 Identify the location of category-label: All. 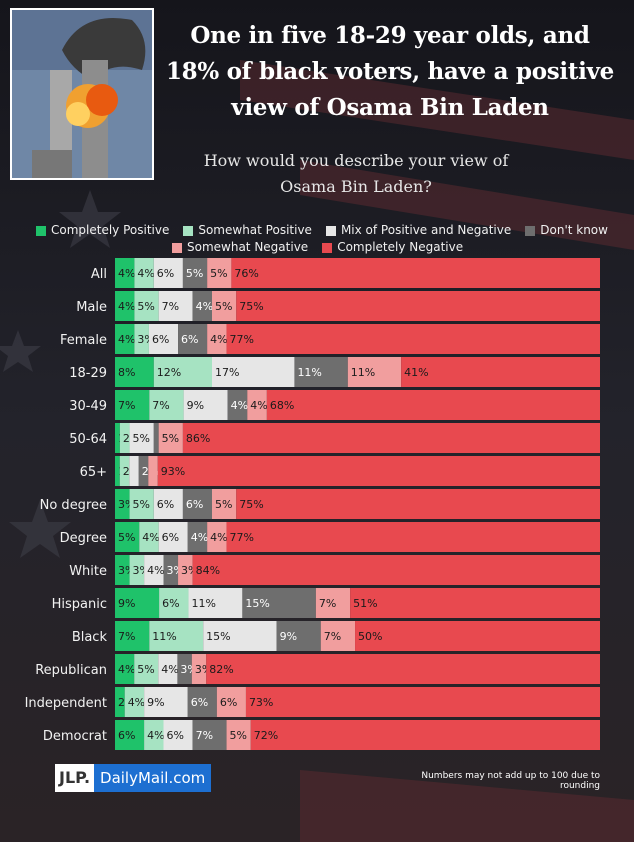
(99, 274).